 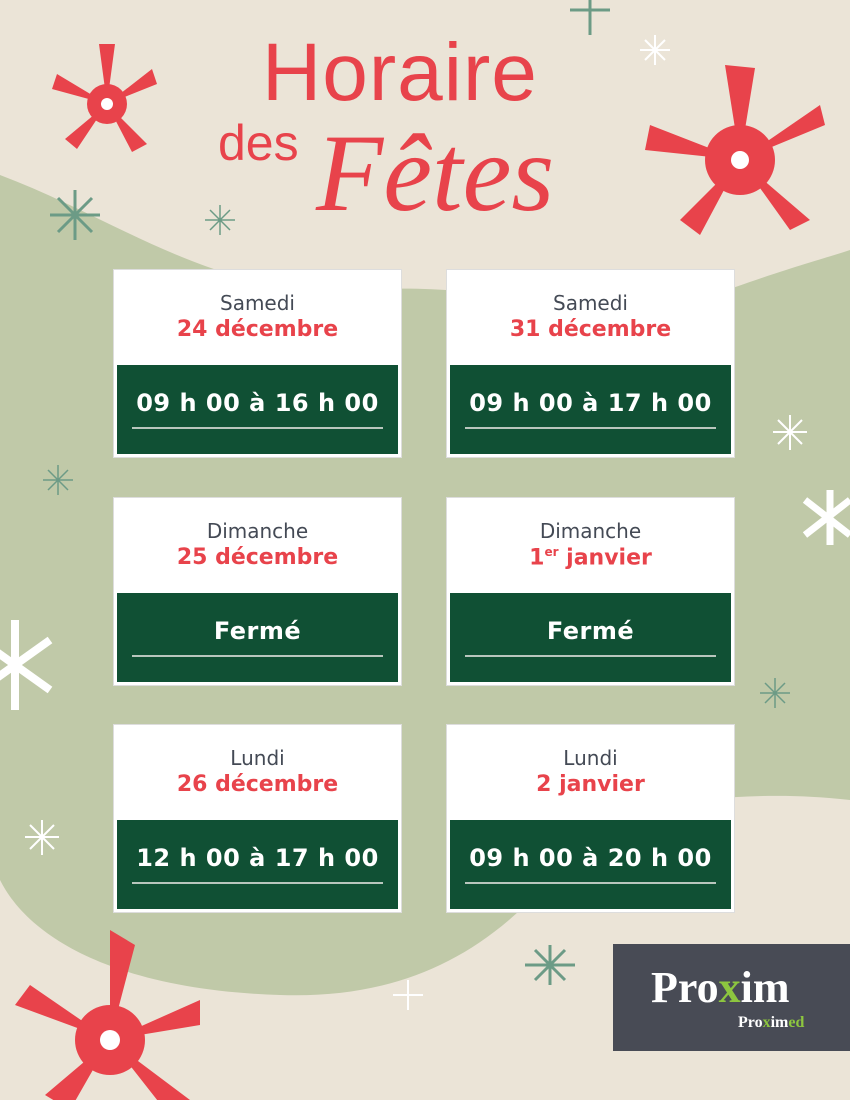 I want to click on schedule-card: Dimanche 25 décembre Fermé, so click(x=257, y=591).